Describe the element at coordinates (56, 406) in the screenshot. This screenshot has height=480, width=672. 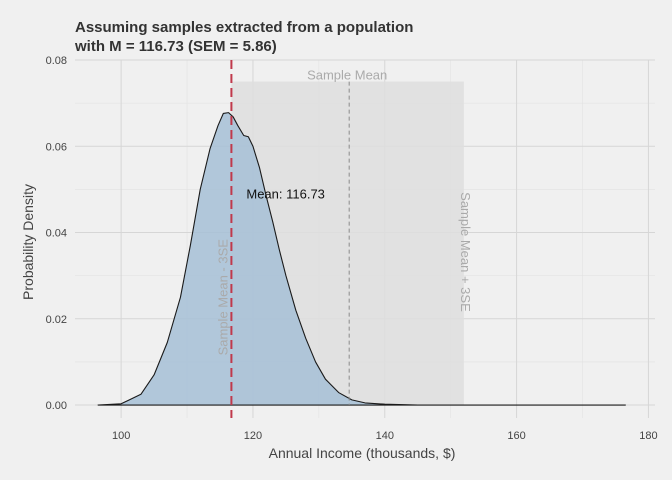
I see `y-tick-label: 0.00` at that location.